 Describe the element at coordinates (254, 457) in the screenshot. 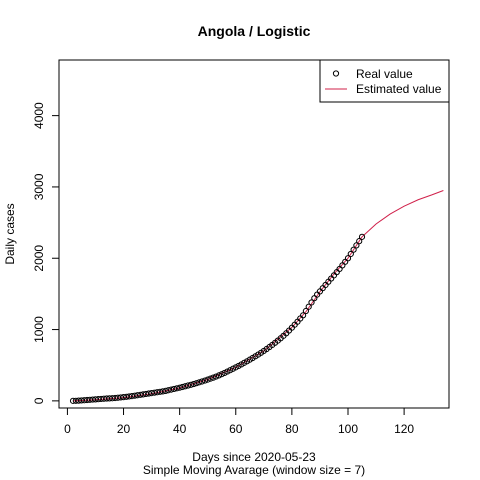

I see `x-axis-title: Days since 2020-05-23` at that location.